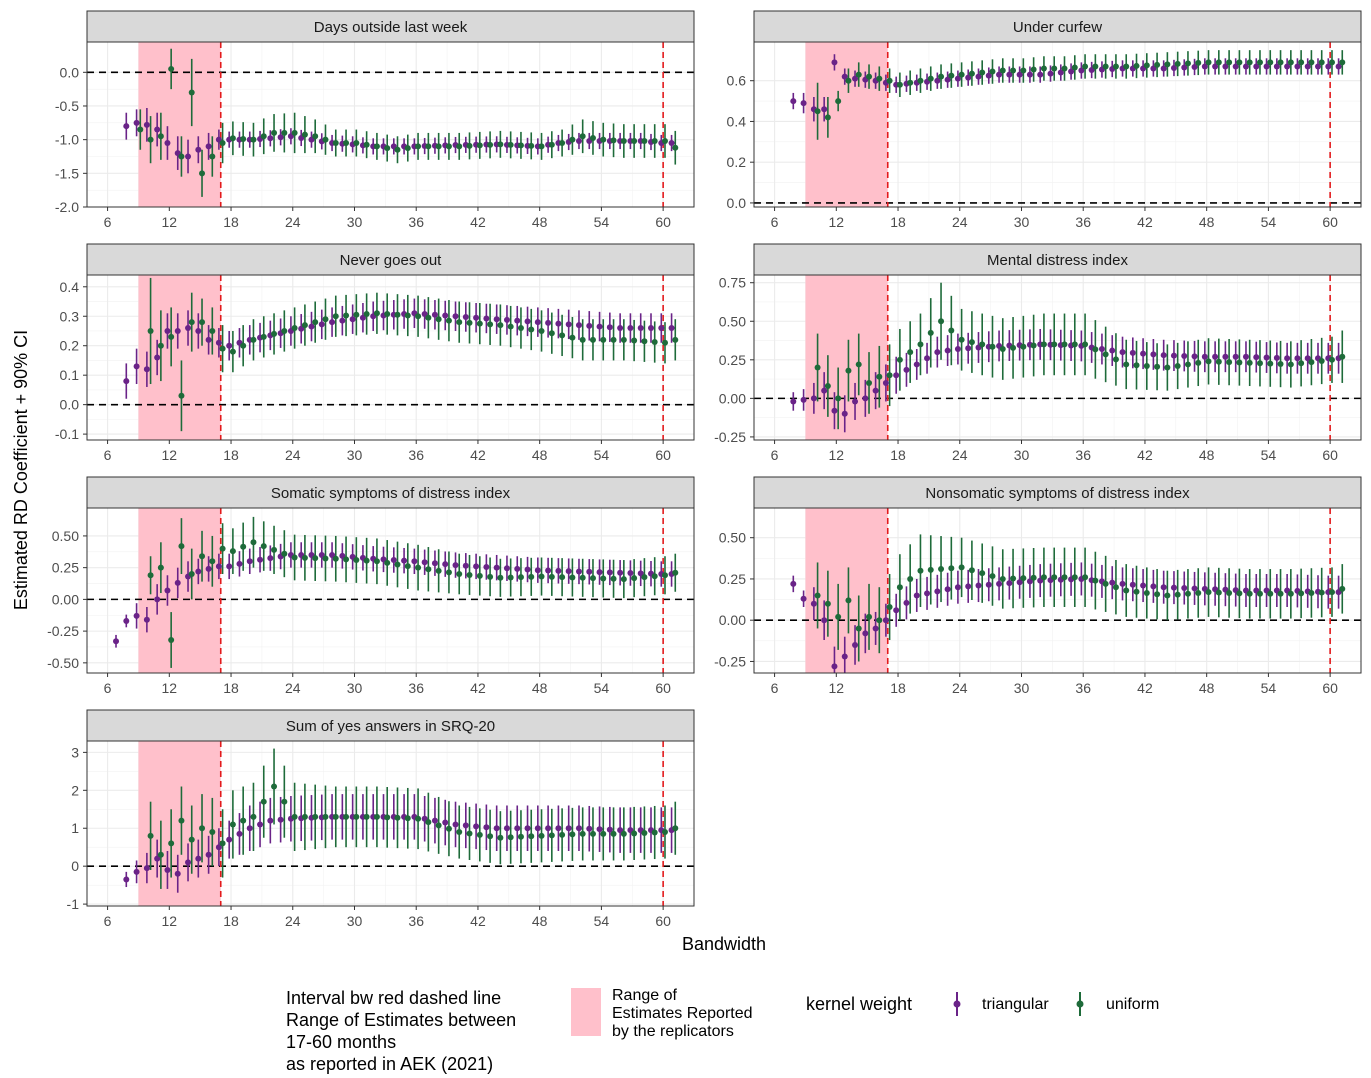 This screenshot has width=1371, height=1078. I want to click on legend-uniform-key-point, so click(1080, 1004).